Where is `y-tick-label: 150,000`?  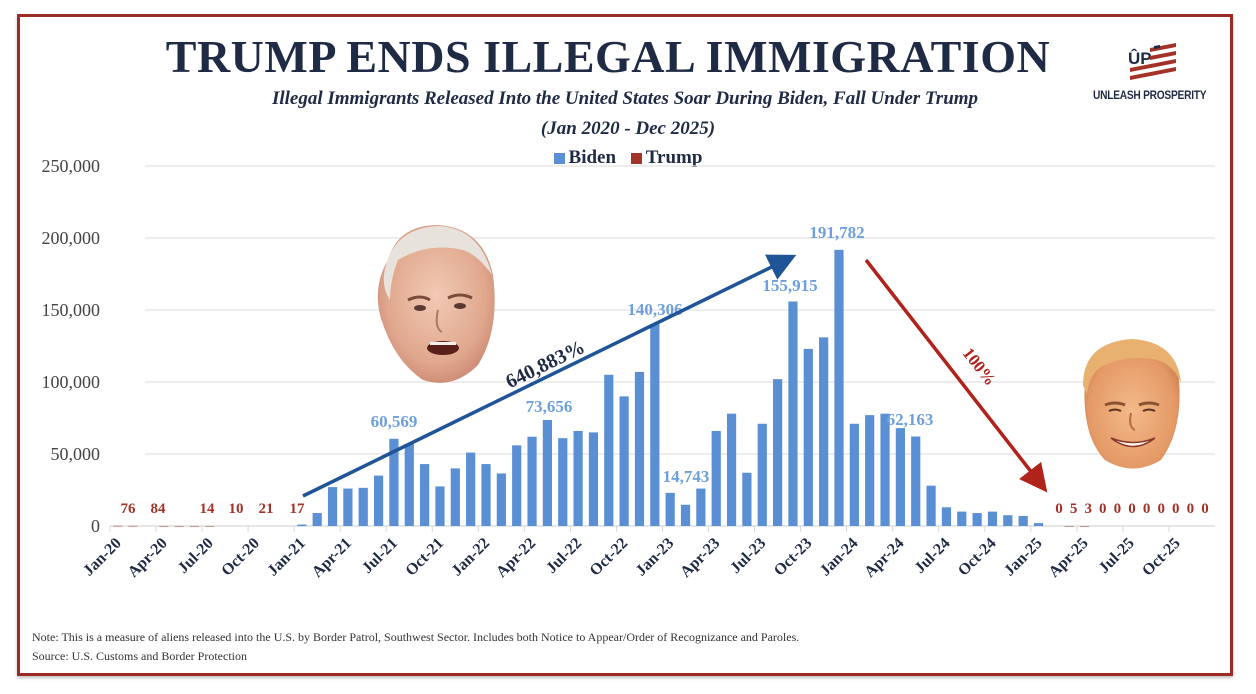 y-tick-label: 150,000 is located at coordinates (71, 310).